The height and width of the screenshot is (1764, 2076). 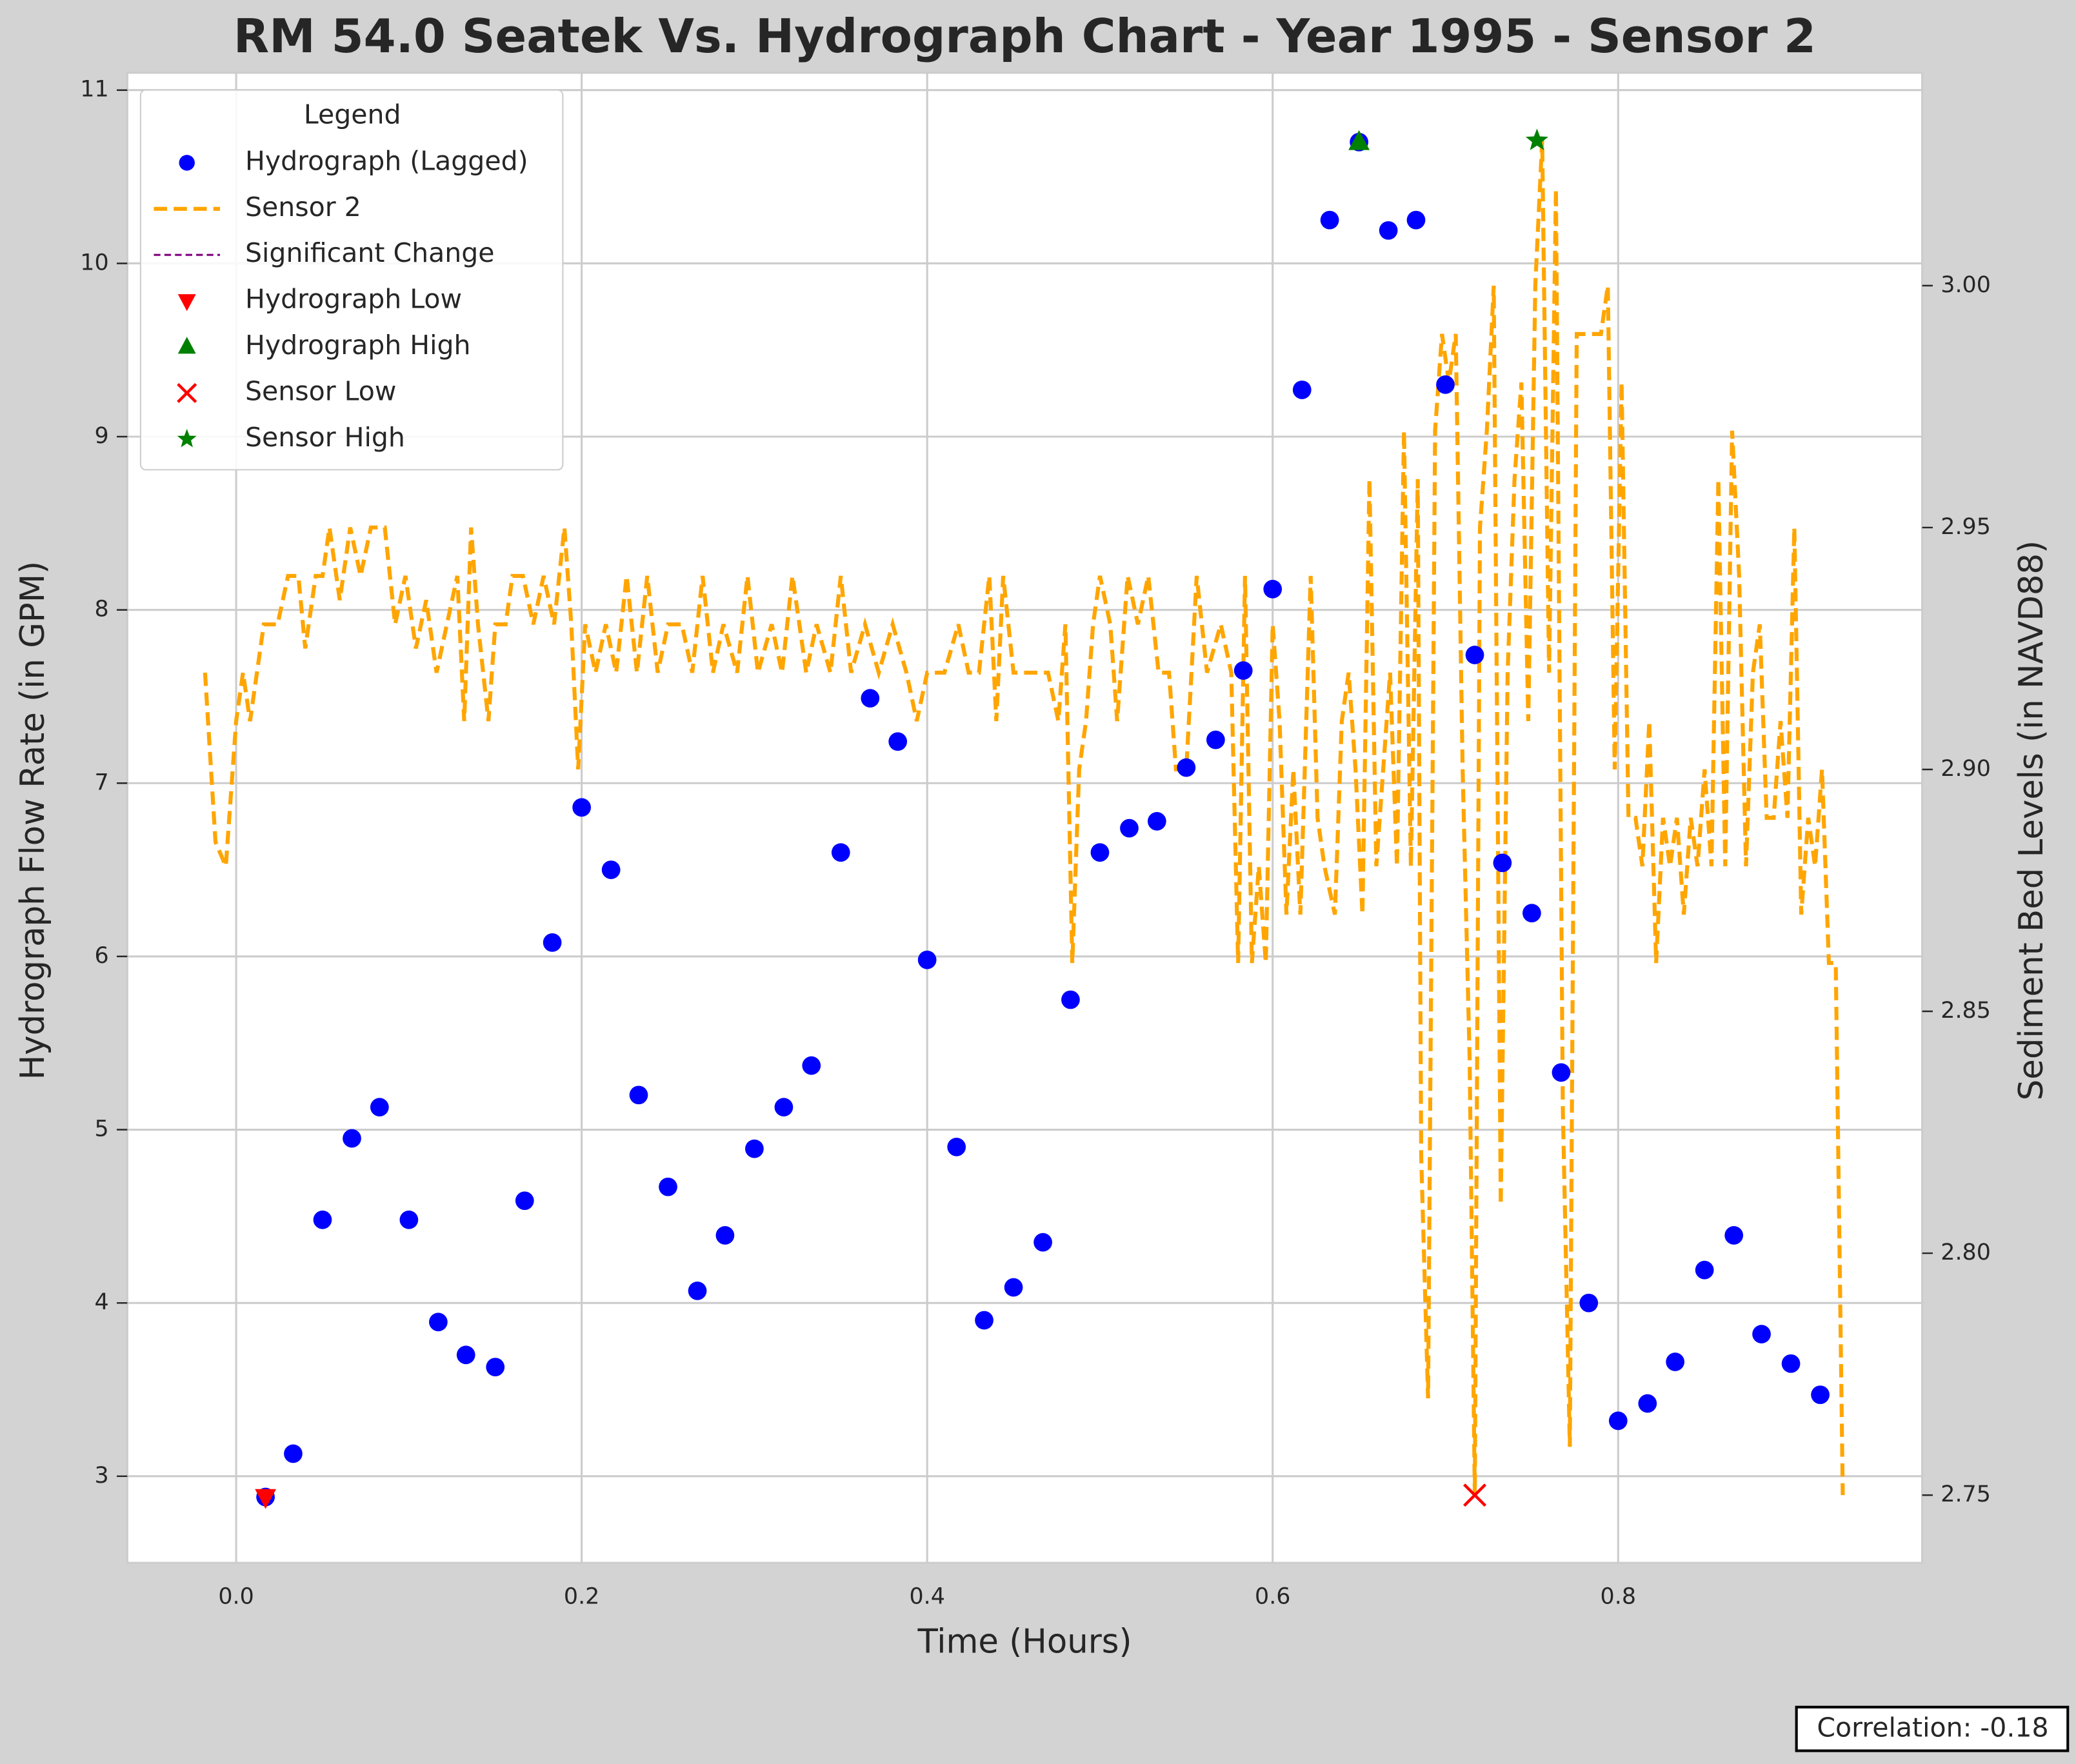 What do you see at coordinates (303, 208) in the screenshot?
I see `legend-label: Sensor 2` at bounding box center [303, 208].